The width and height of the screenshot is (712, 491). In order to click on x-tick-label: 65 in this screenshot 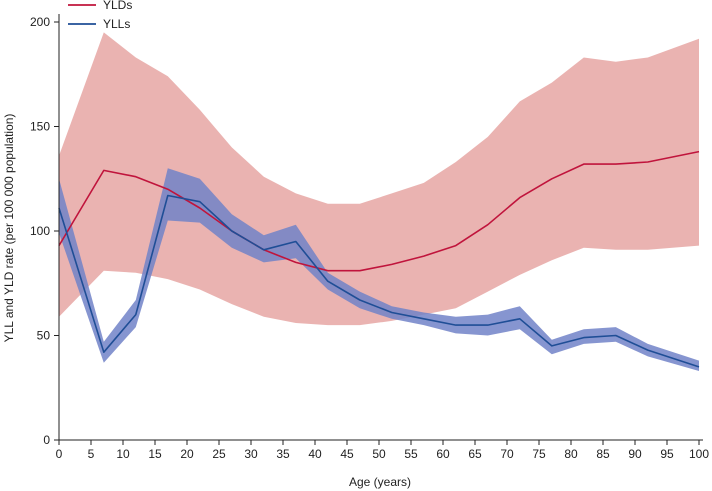, I will do `click(475, 454)`.